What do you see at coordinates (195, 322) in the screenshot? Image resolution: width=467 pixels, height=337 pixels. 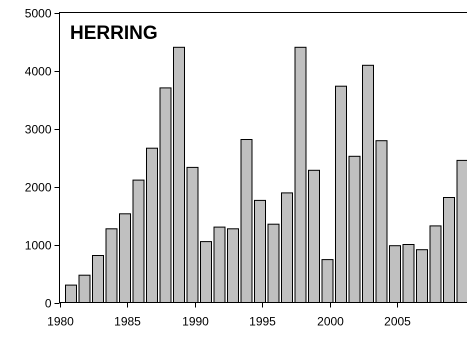 I see `x-tick-label: 1990` at bounding box center [195, 322].